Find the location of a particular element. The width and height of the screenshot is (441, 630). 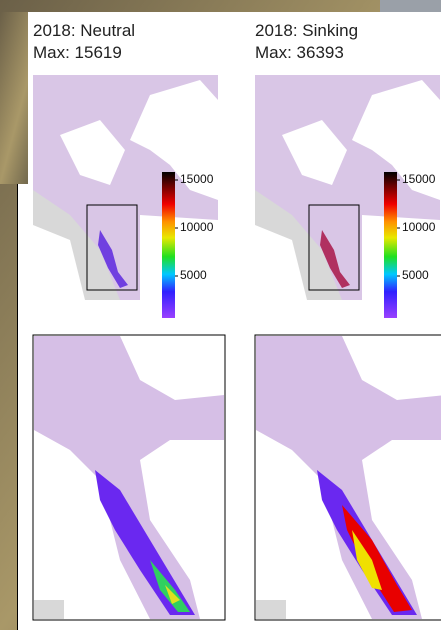

panel-title: 2018: Neutral is located at coordinates (84, 30).